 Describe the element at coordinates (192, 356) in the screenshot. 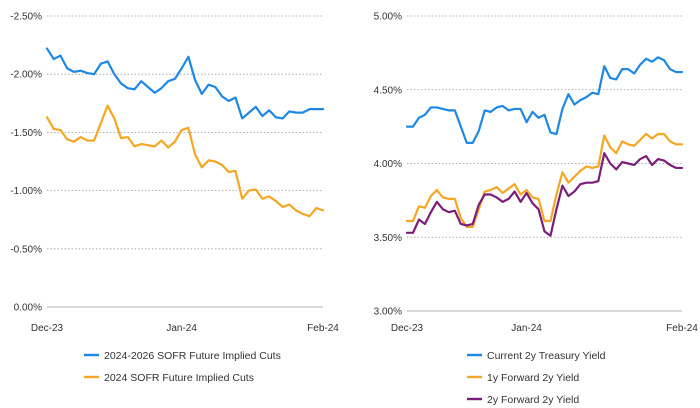

I see `legend-label: 2024-2026 SOFR Future Implied Cuts` at that location.